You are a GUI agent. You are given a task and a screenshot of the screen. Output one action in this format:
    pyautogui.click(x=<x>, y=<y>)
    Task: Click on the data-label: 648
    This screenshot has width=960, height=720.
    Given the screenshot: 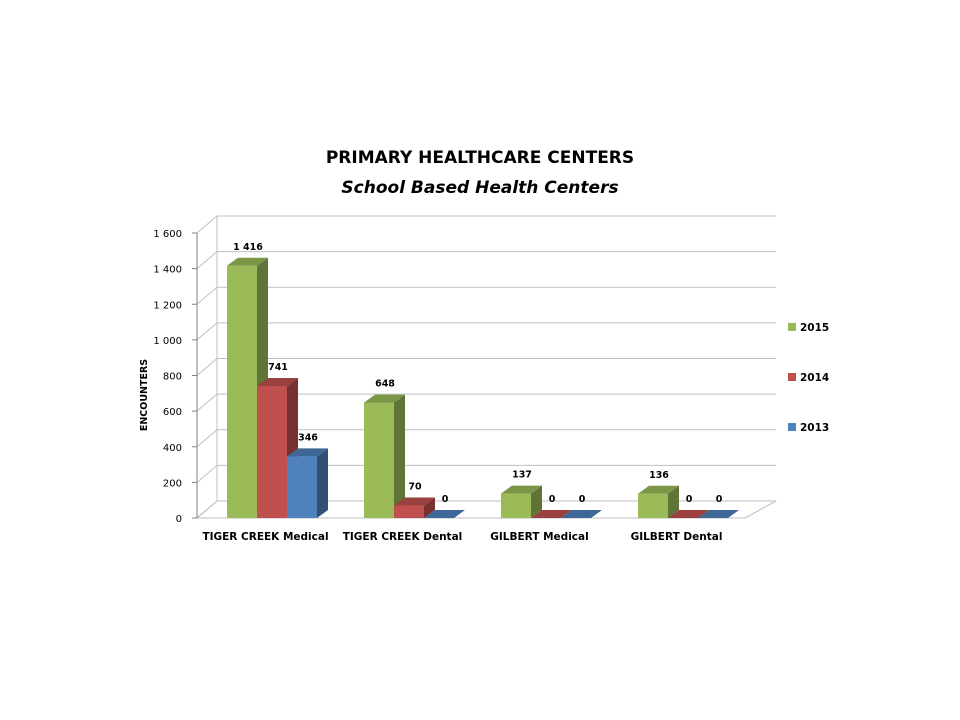 What is the action you would take?
    pyautogui.click(x=385, y=384)
    